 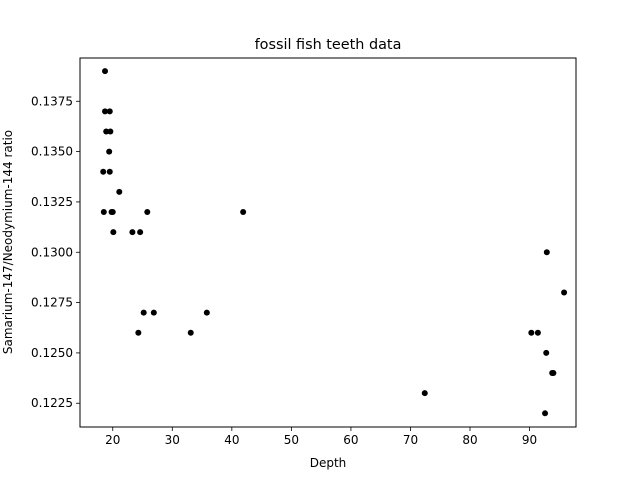 I want to click on x-tick-label: 70, so click(x=410, y=440).